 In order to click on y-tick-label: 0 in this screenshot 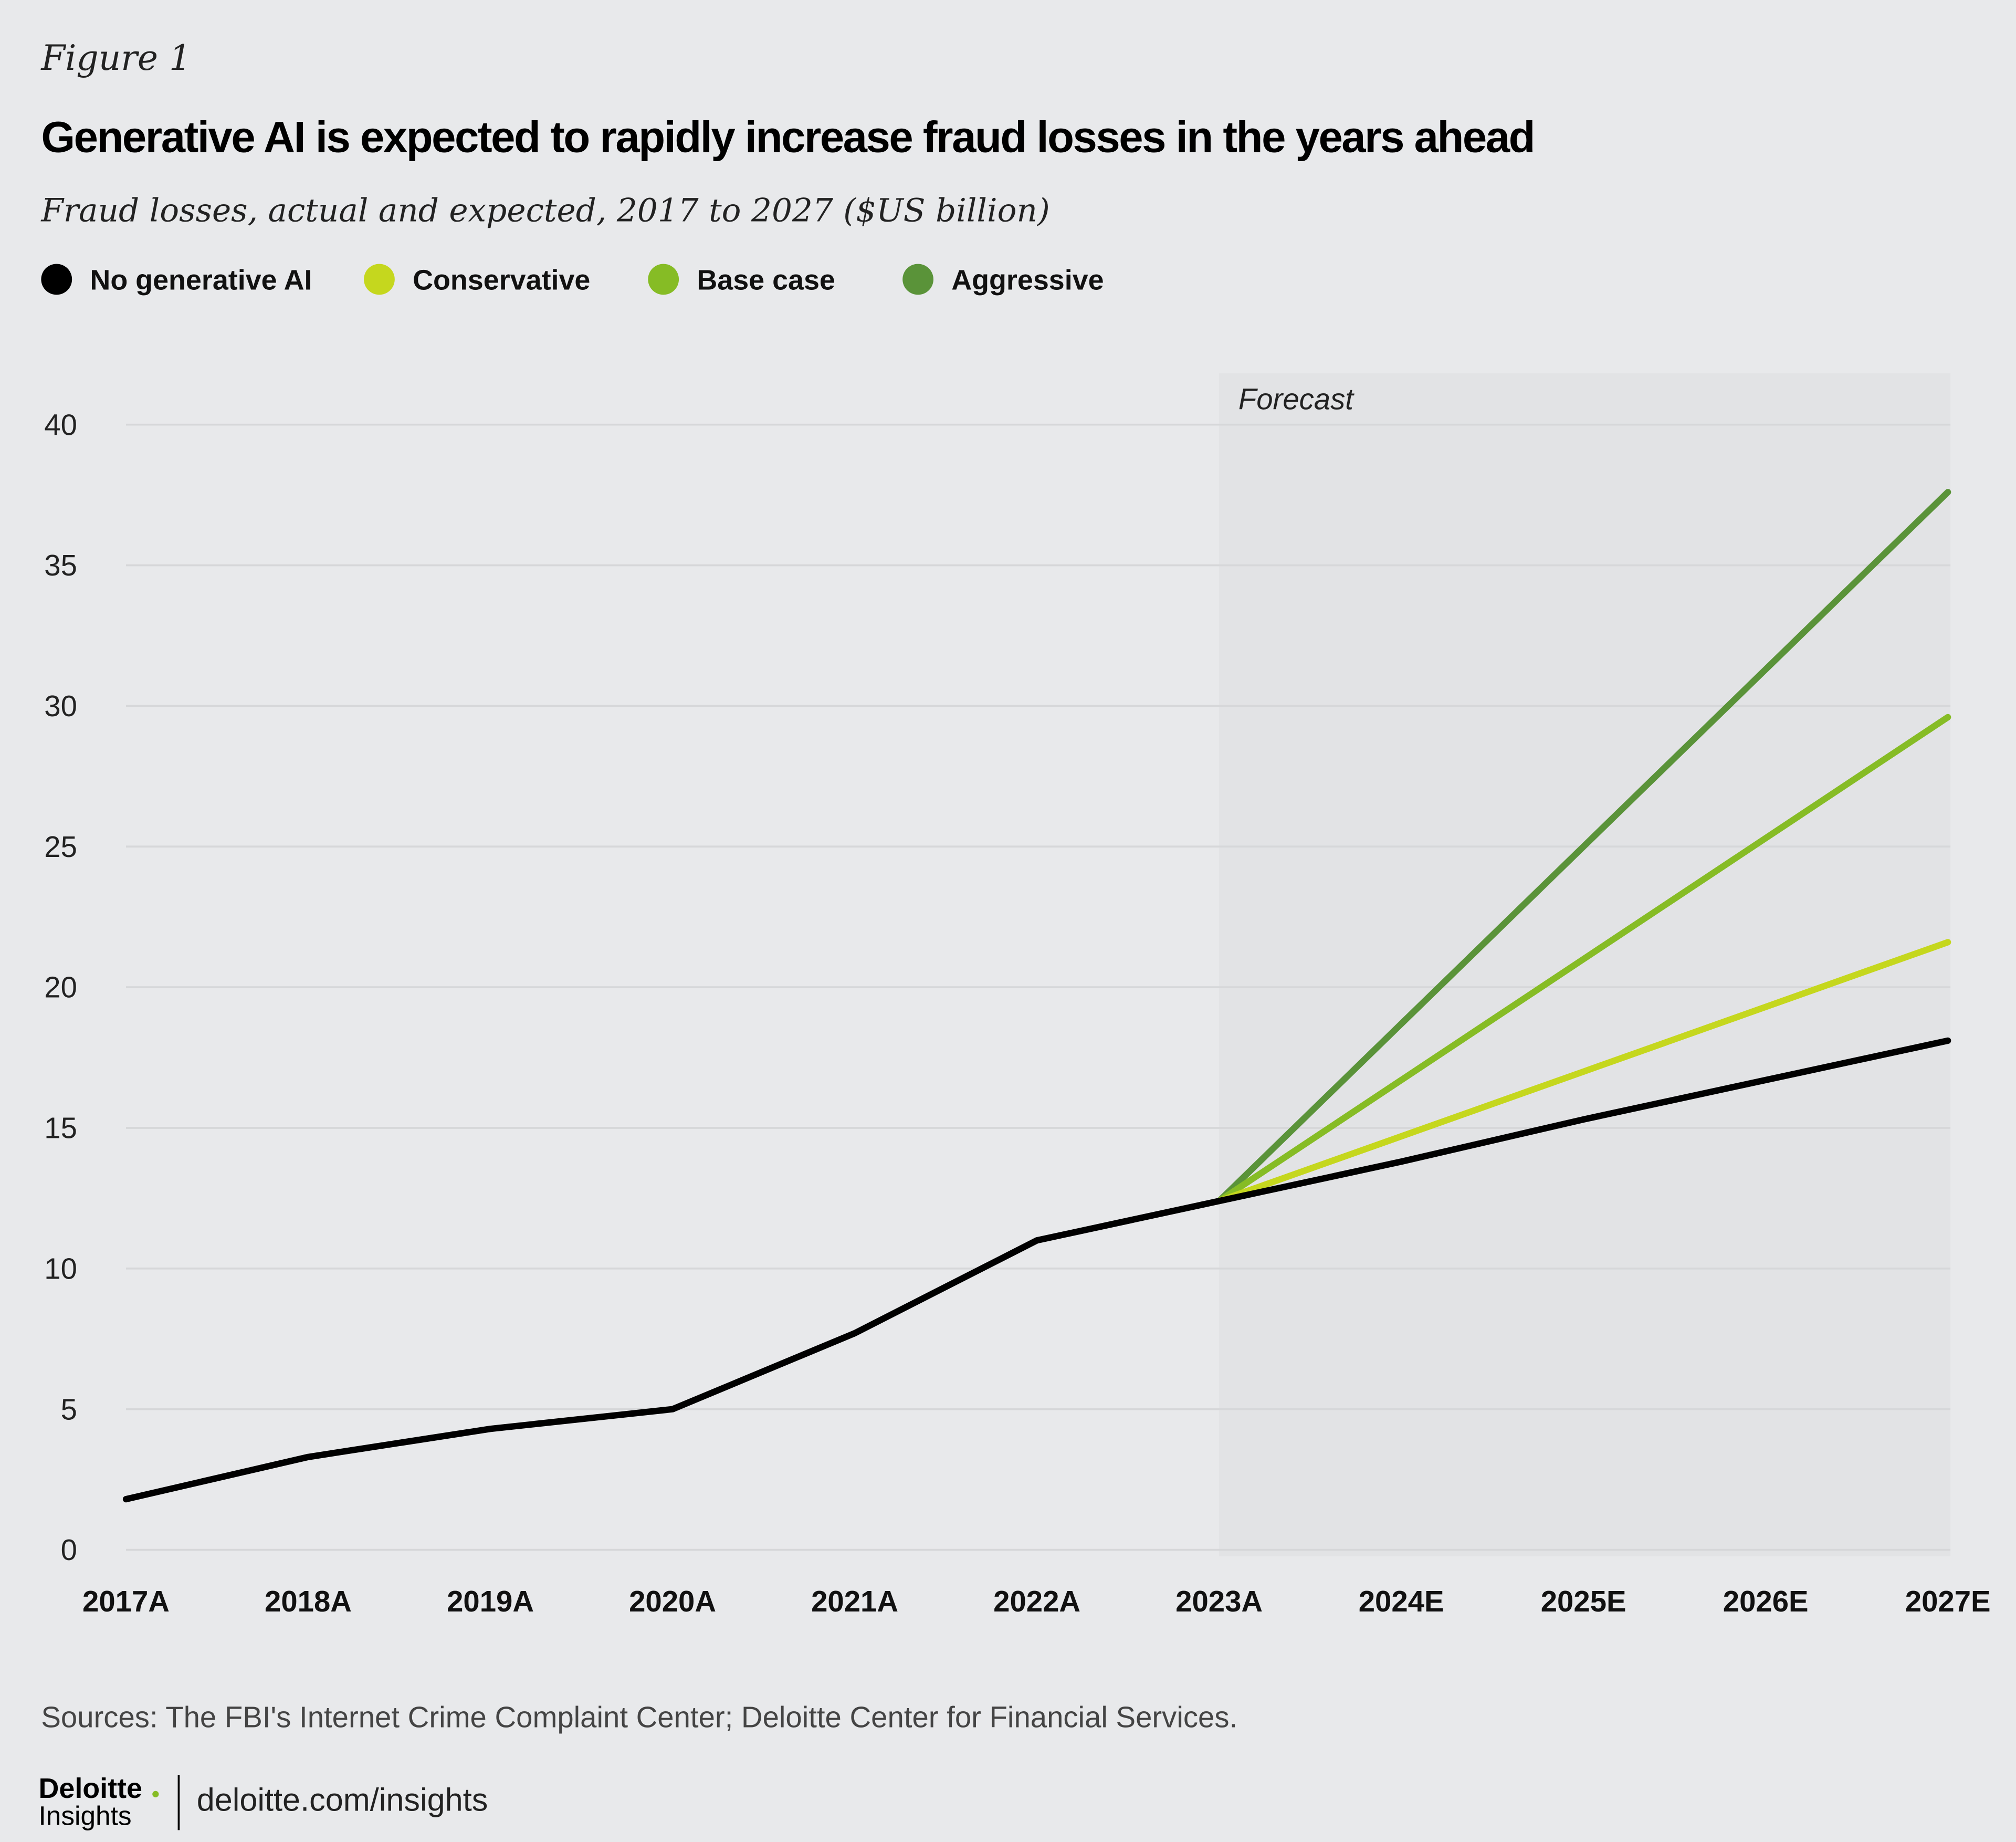, I will do `click(69, 1549)`.